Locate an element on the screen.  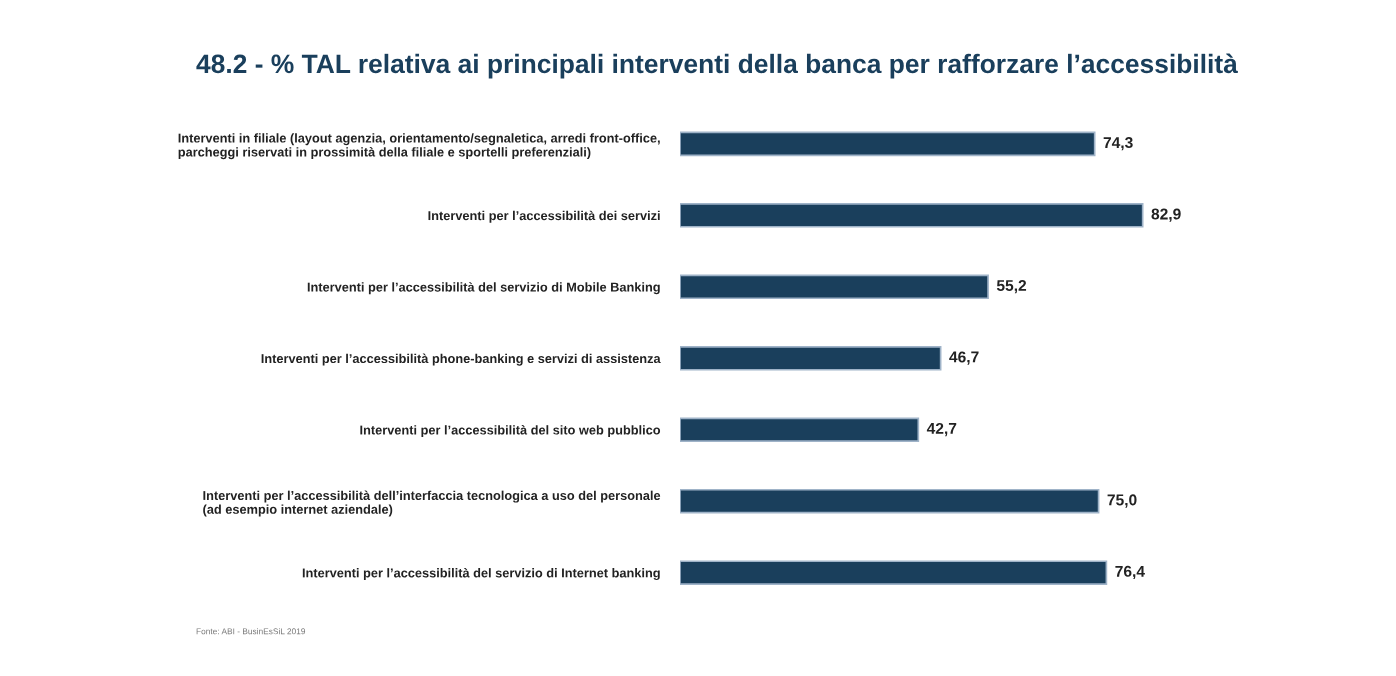
chart-title: 48.2 - % TAL relativa ai principali interventi della banca per rafforzare l’accessibilità is located at coordinates (717, 66).